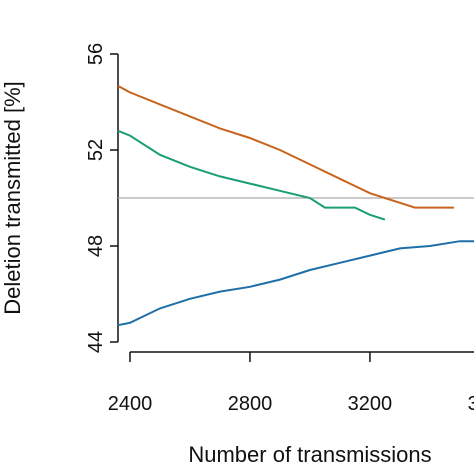  Describe the element at coordinates (12, 198) in the screenshot. I see `y-axis-label: Deletion transmitted [%]` at that location.